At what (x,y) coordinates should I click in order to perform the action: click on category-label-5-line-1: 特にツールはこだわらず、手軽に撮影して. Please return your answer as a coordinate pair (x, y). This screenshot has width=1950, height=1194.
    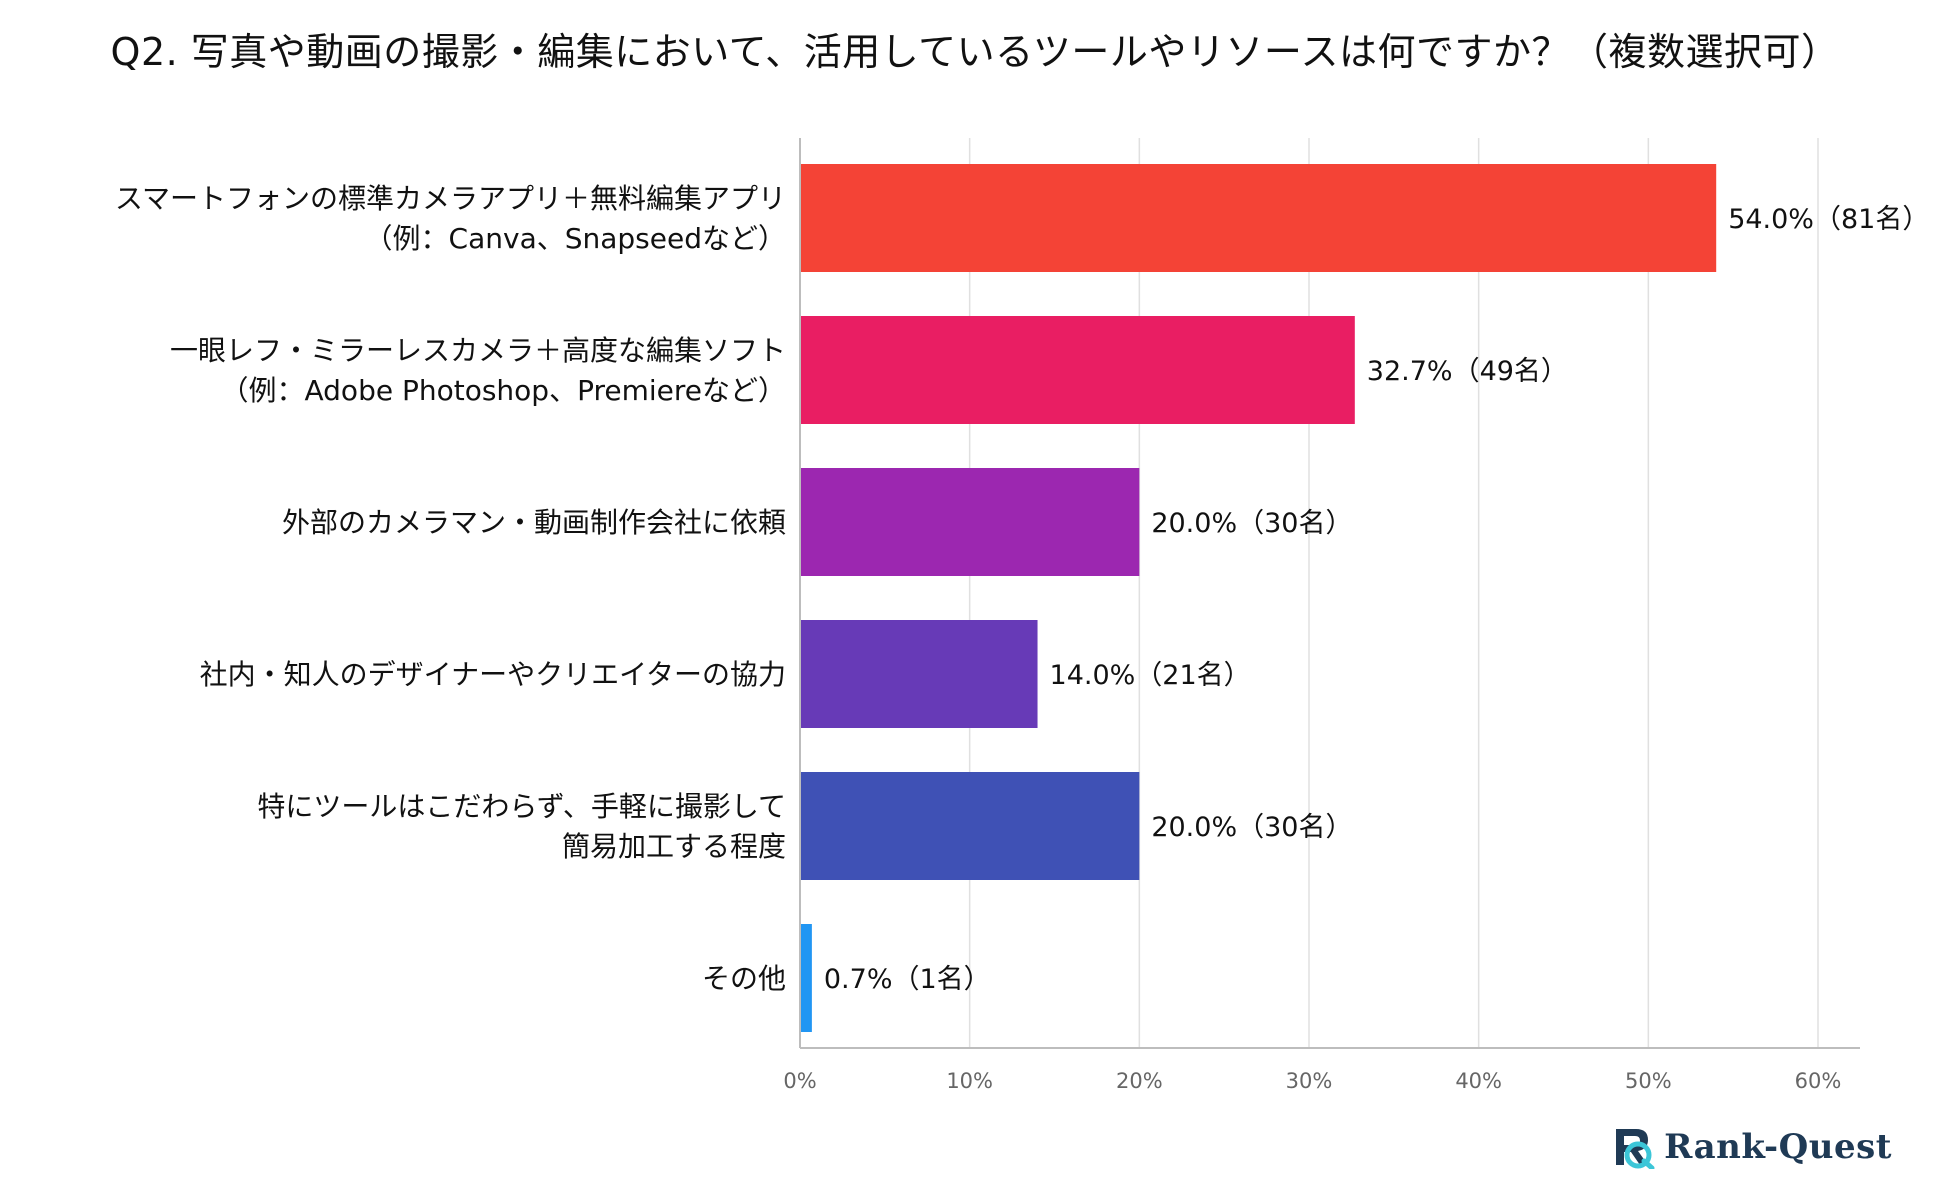
    Looking at the image, I should click on (521, 806).